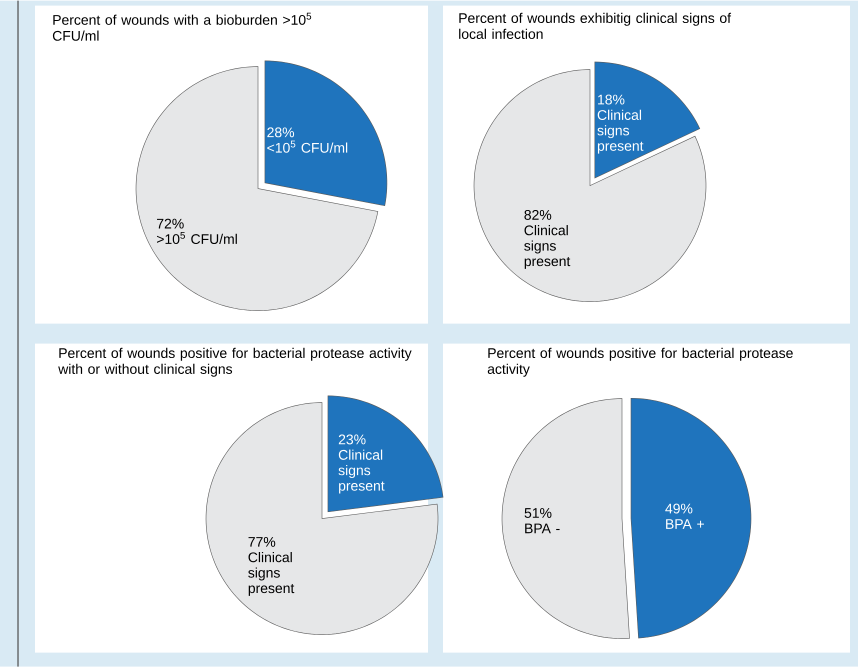 This screenshot has width=858, height=667. Describe the element at coordinates (170, 223) in the screenshot. I see `data-label: 72%` at that location.